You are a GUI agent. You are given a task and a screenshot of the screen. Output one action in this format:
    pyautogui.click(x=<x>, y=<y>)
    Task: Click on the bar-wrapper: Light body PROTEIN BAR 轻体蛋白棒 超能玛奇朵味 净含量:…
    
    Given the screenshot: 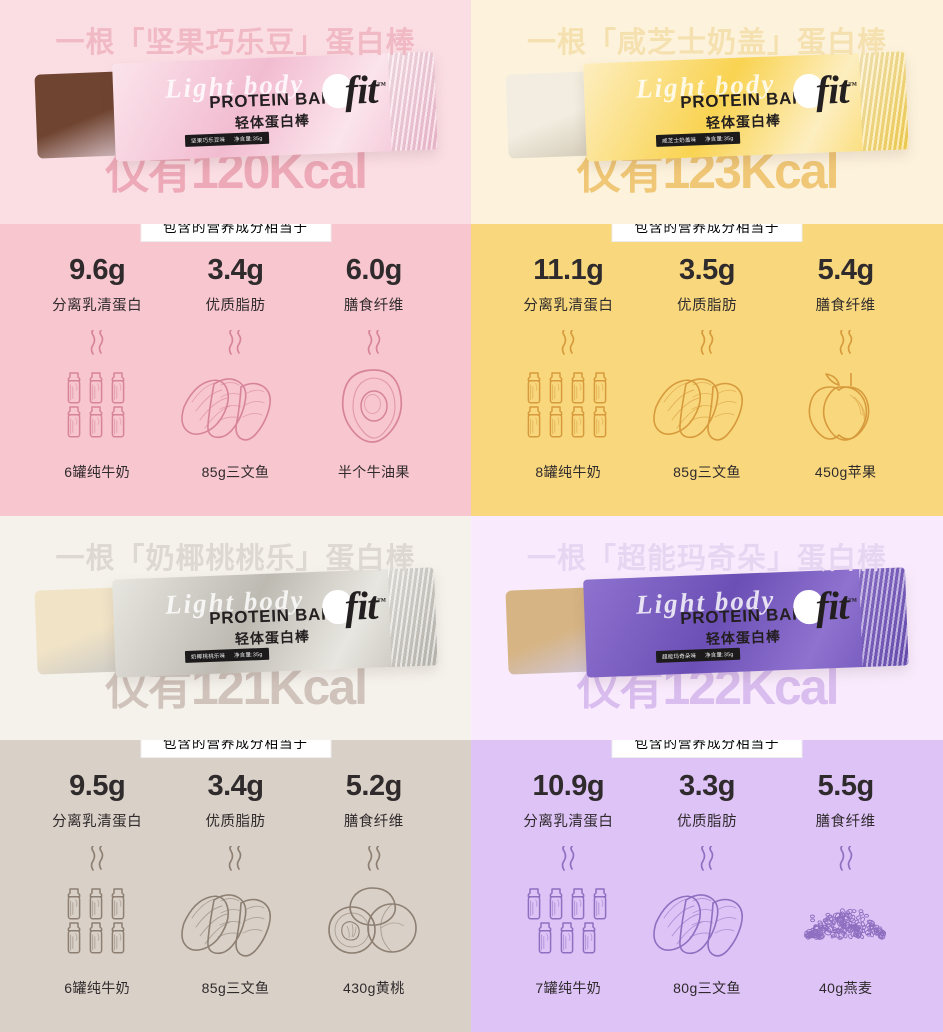 What is the action you would take?
    pyautogui.click(x=746, y=622)
    